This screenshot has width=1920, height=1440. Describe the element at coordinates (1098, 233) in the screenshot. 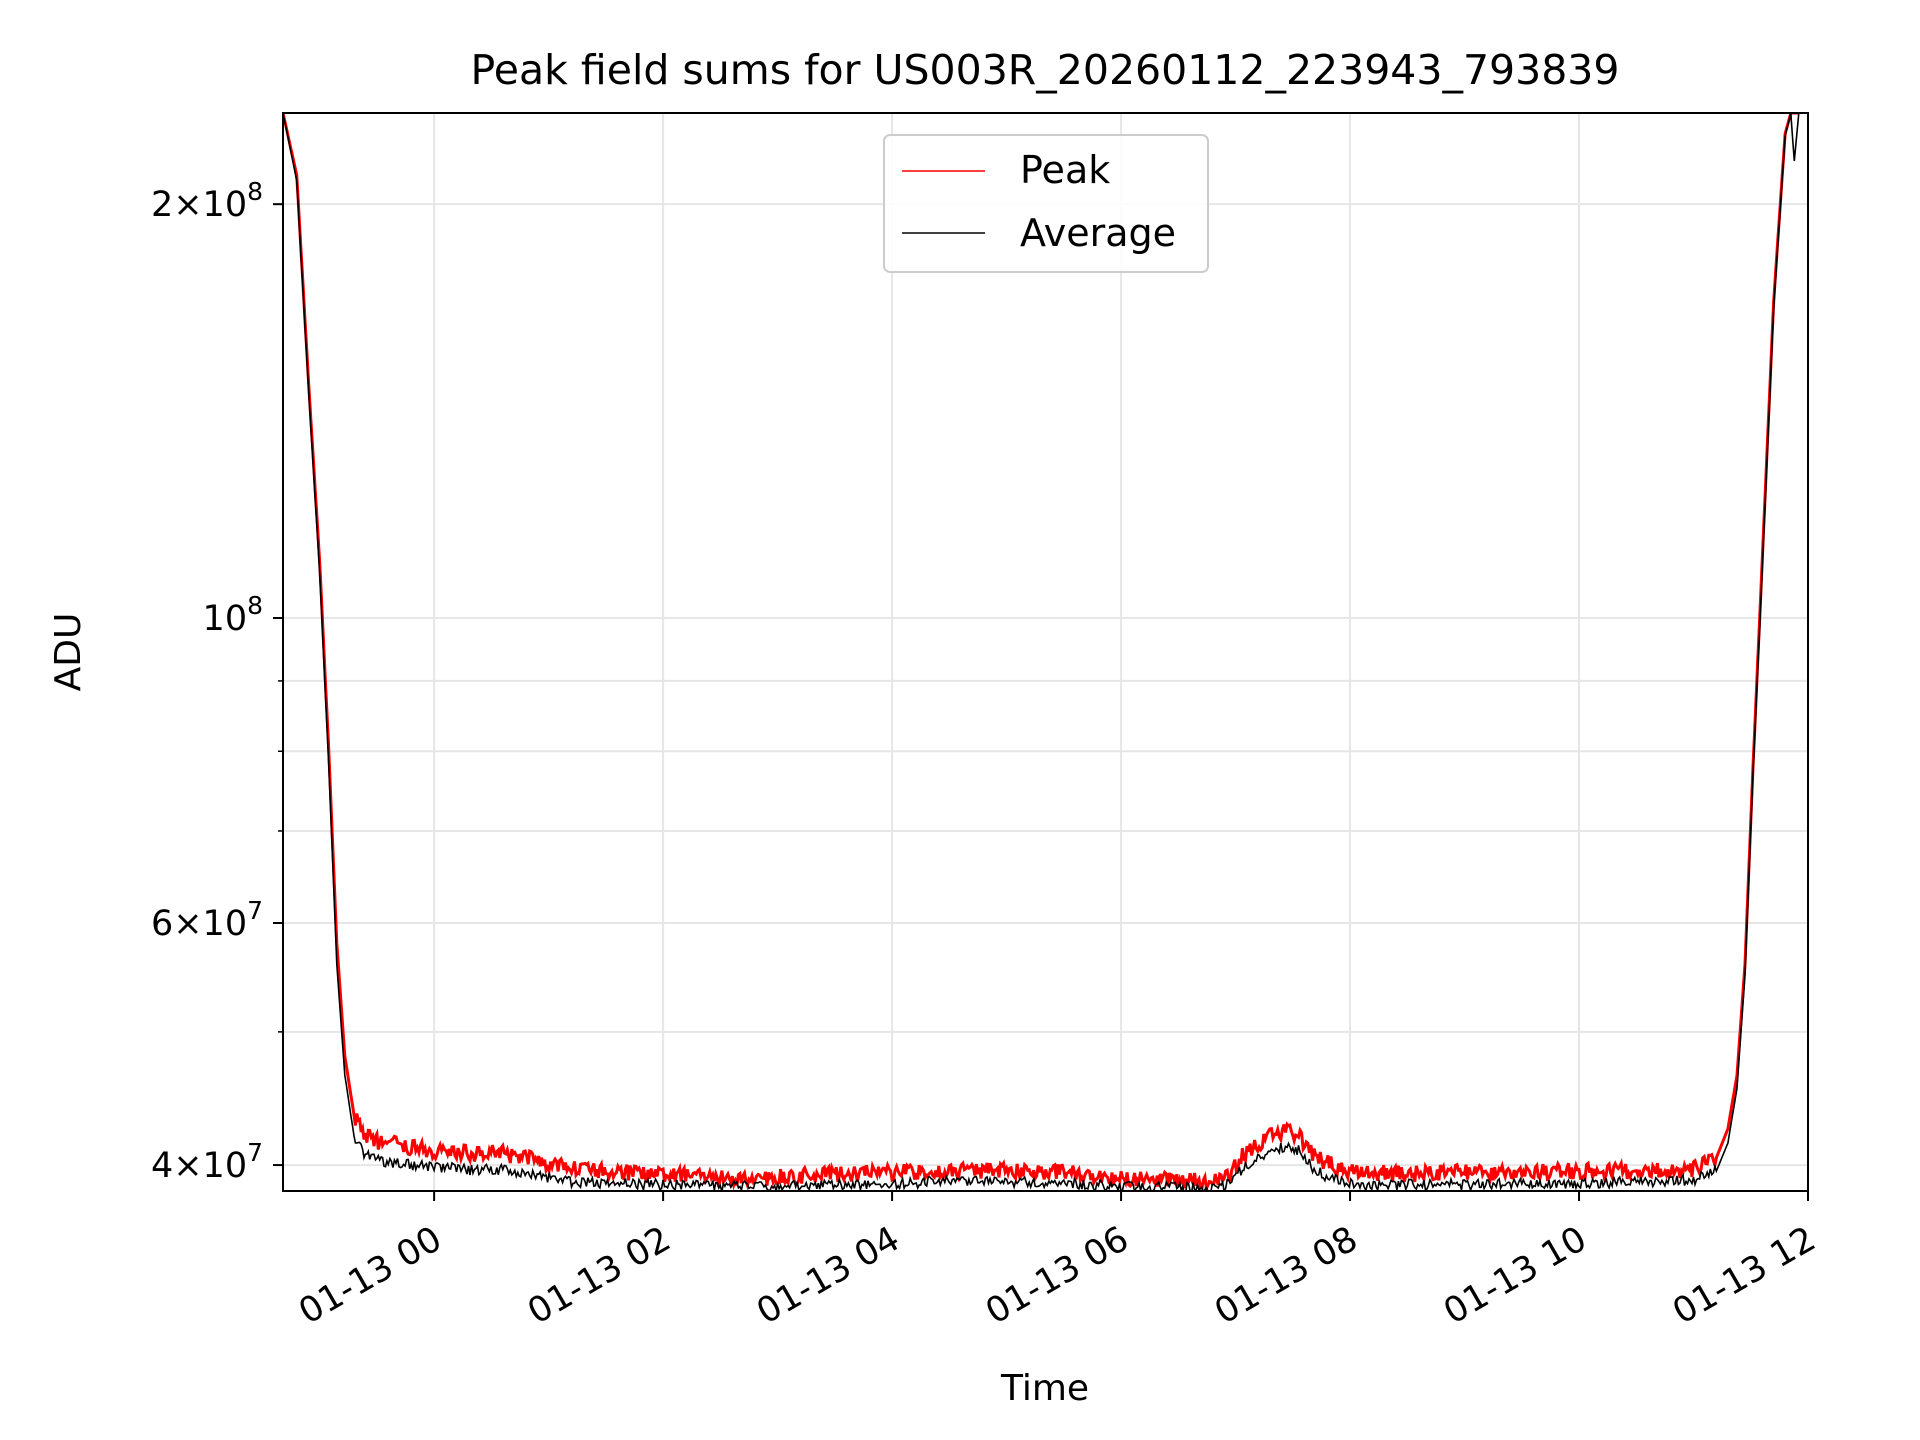

I see `legend-average-label: Average` at that location.